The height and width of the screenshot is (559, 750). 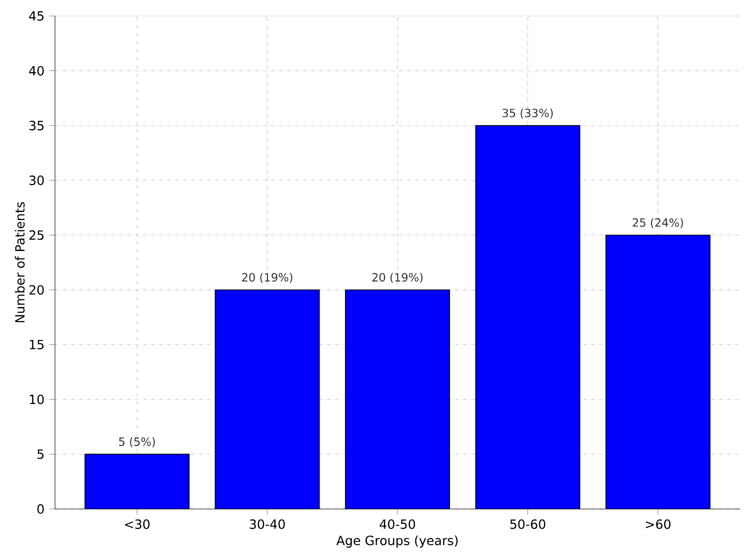 What do you see at coordinates (527, 113) in the screenshot?
I see `data-label: 35 (33%)` at bounding box center [527, 113].